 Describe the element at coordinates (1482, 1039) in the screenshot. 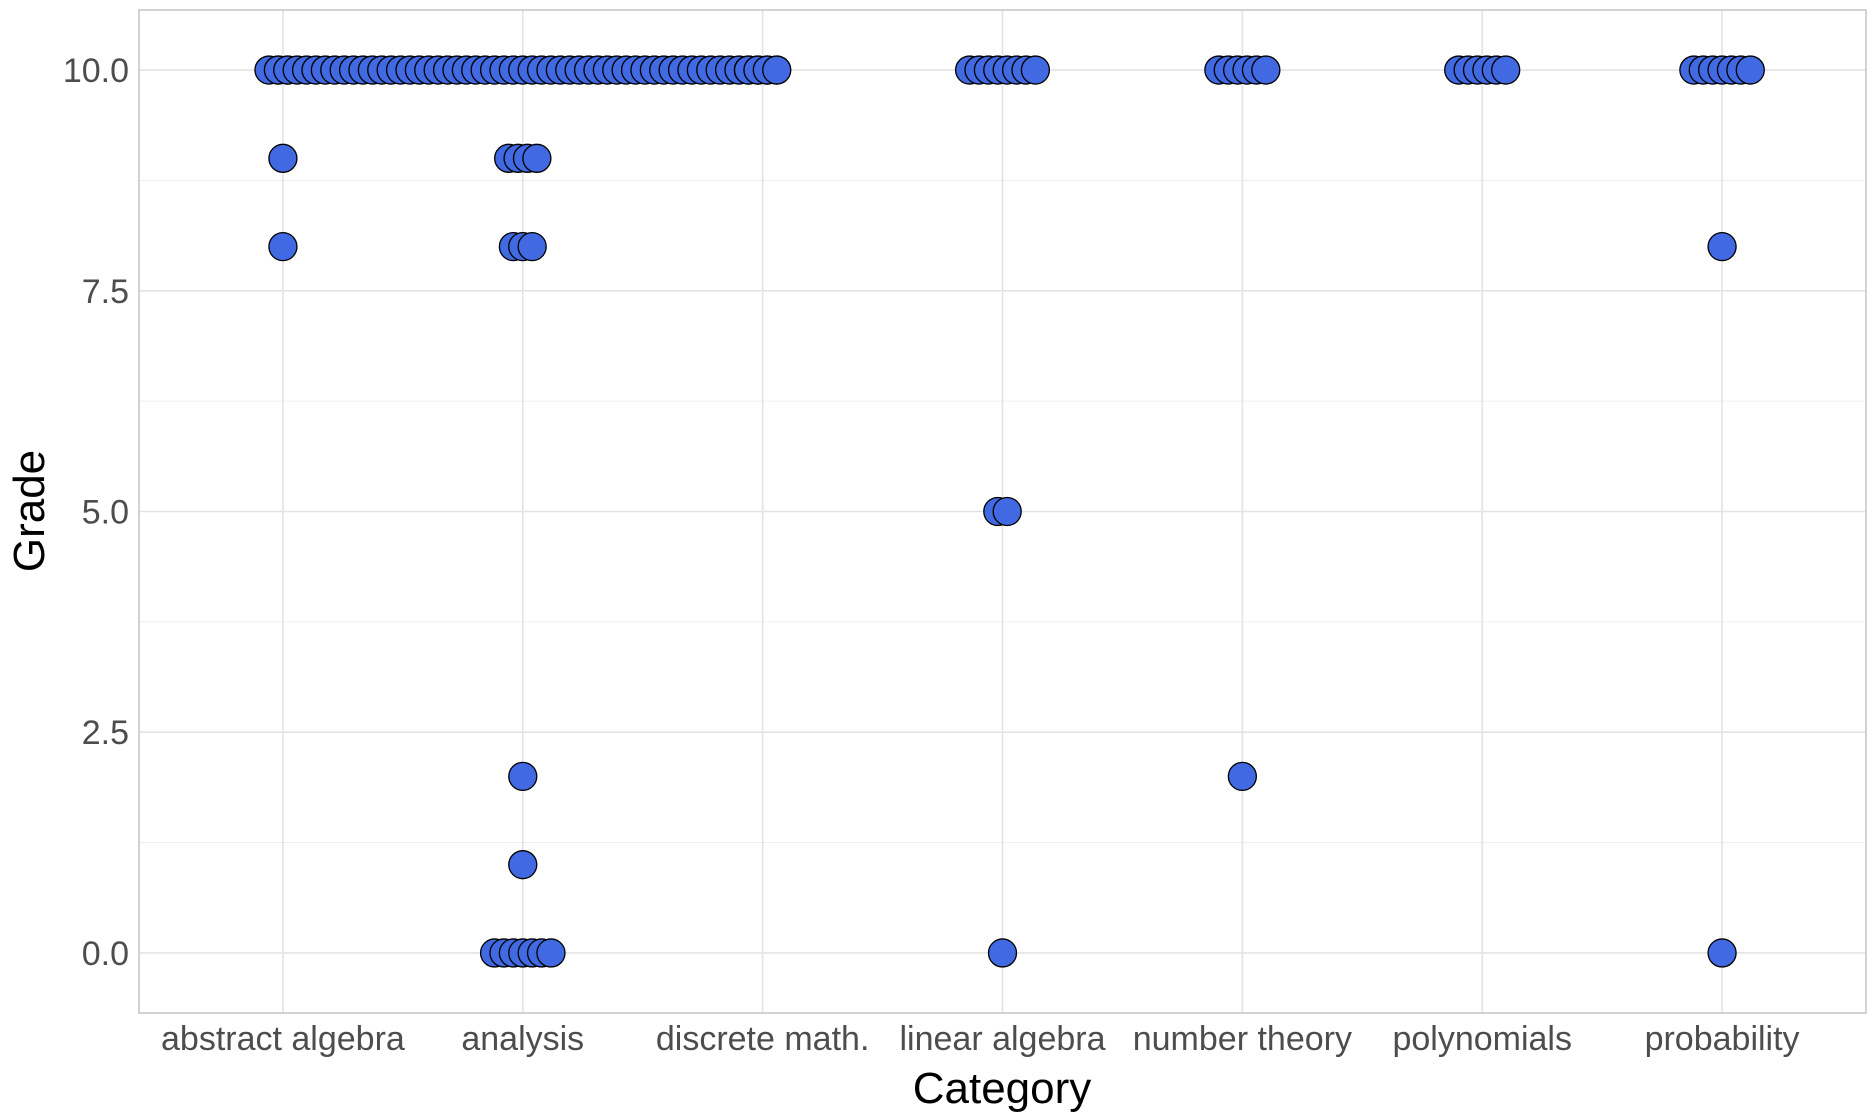

I see `x-tick-label: polynomials` at that location.